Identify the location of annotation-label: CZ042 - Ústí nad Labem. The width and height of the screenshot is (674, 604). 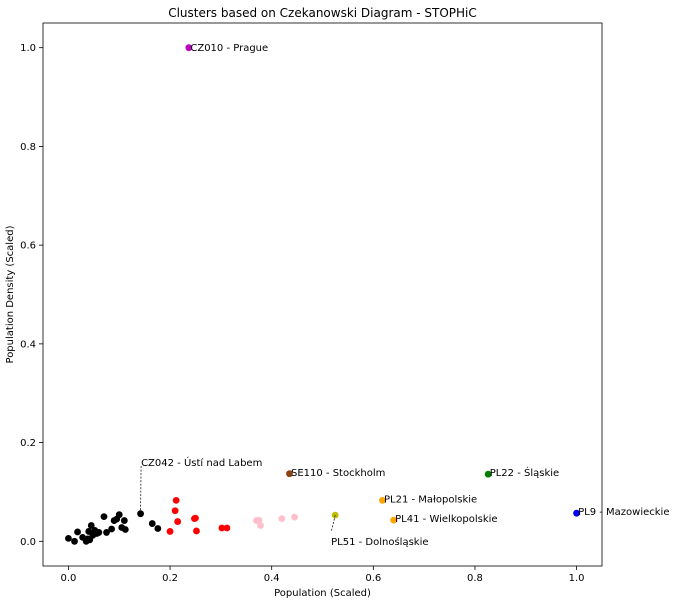
(201, 462).